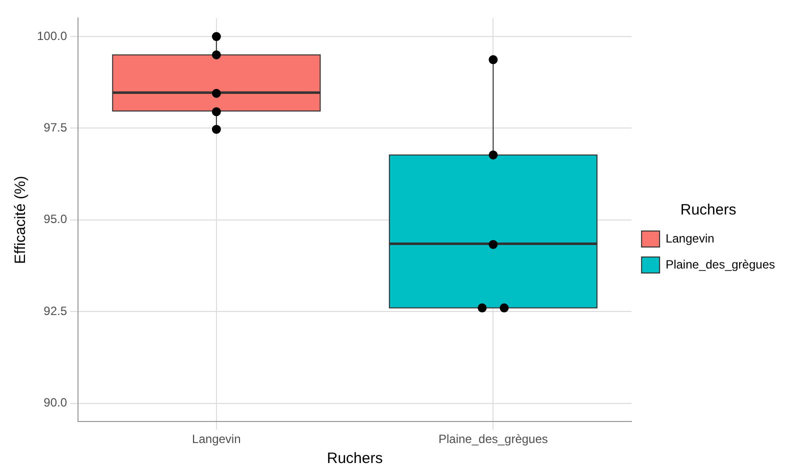 Image resolution: width=795 pixels, height=471 pixels. I want to click on legend-label: Langevin, so click(690, 238).